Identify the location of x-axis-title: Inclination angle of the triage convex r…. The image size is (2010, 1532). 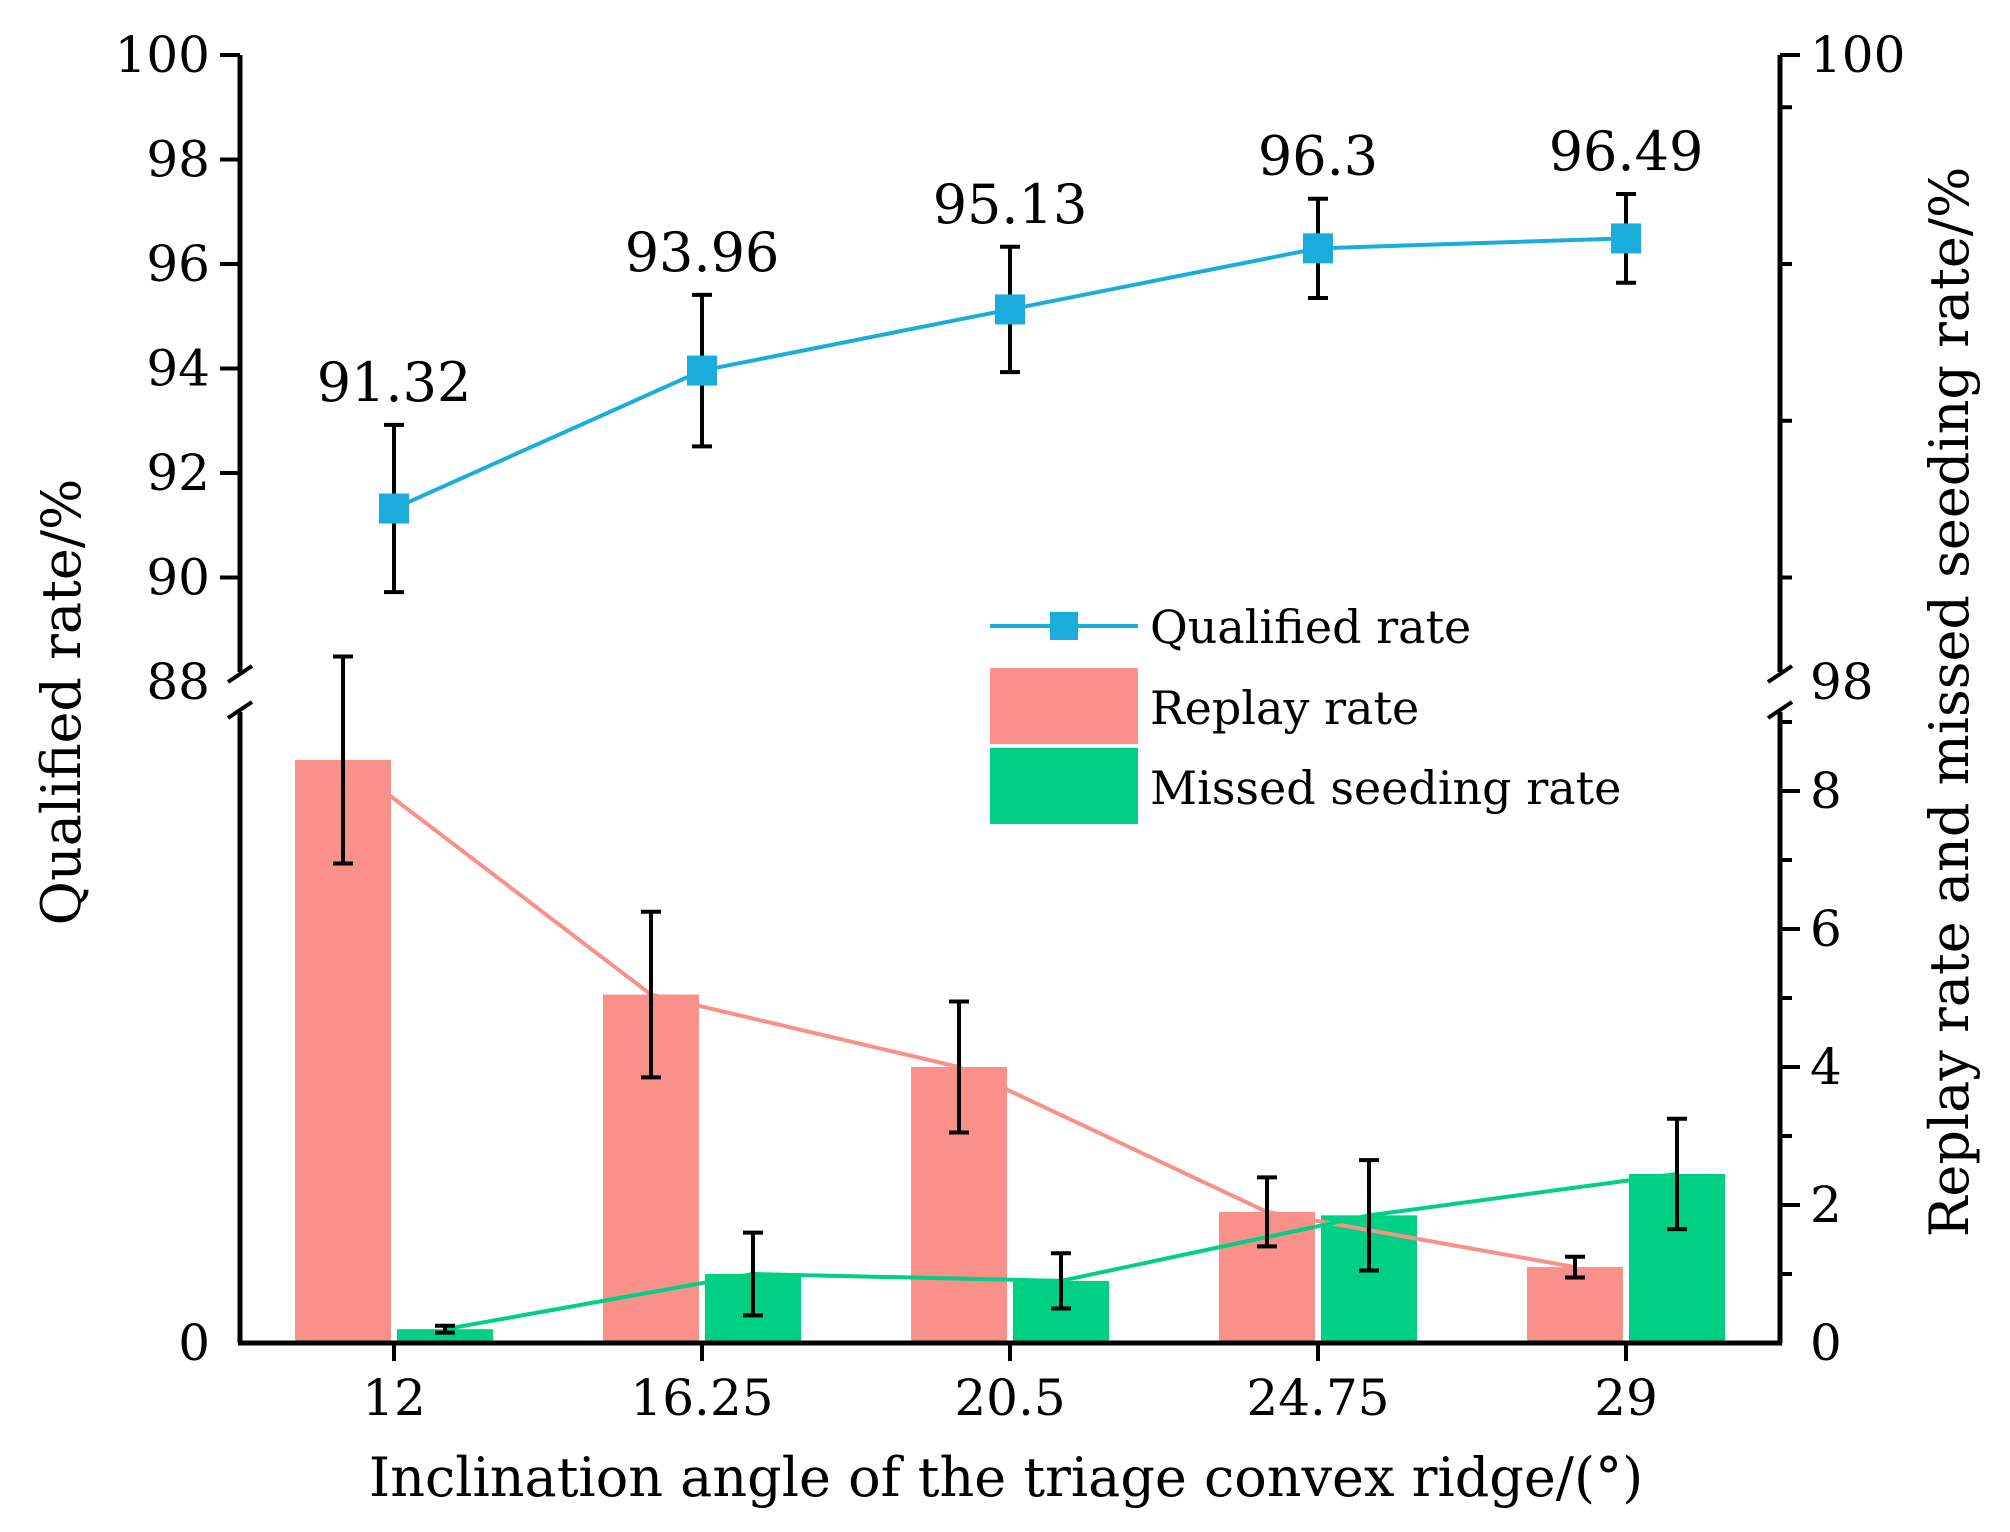
(1006, 1477).